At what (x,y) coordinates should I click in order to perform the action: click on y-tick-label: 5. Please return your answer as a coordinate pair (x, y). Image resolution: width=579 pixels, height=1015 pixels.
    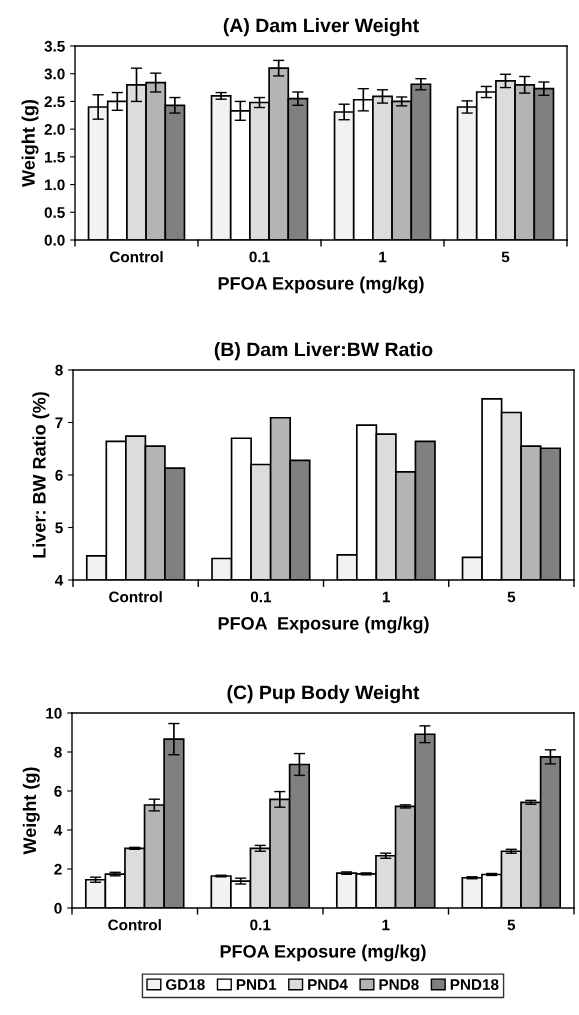
    Looking at the image, I should click on (59, 528).